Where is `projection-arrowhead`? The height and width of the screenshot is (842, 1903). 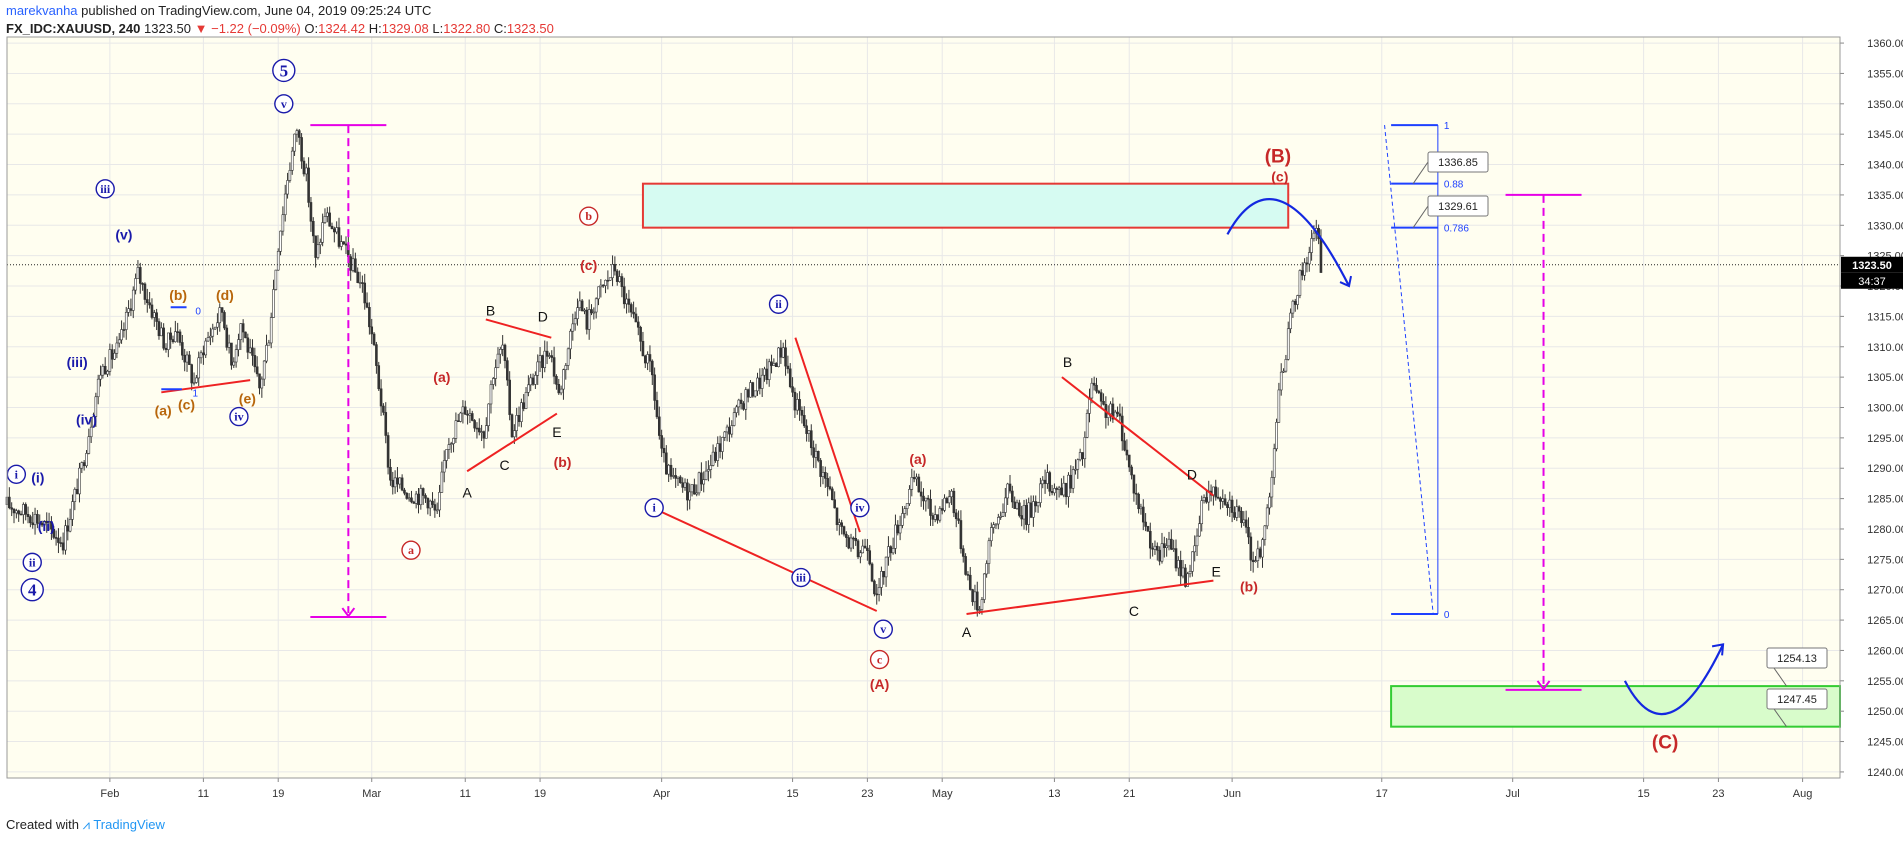
projection-arrowhead is located at coordinates (1718, 649).